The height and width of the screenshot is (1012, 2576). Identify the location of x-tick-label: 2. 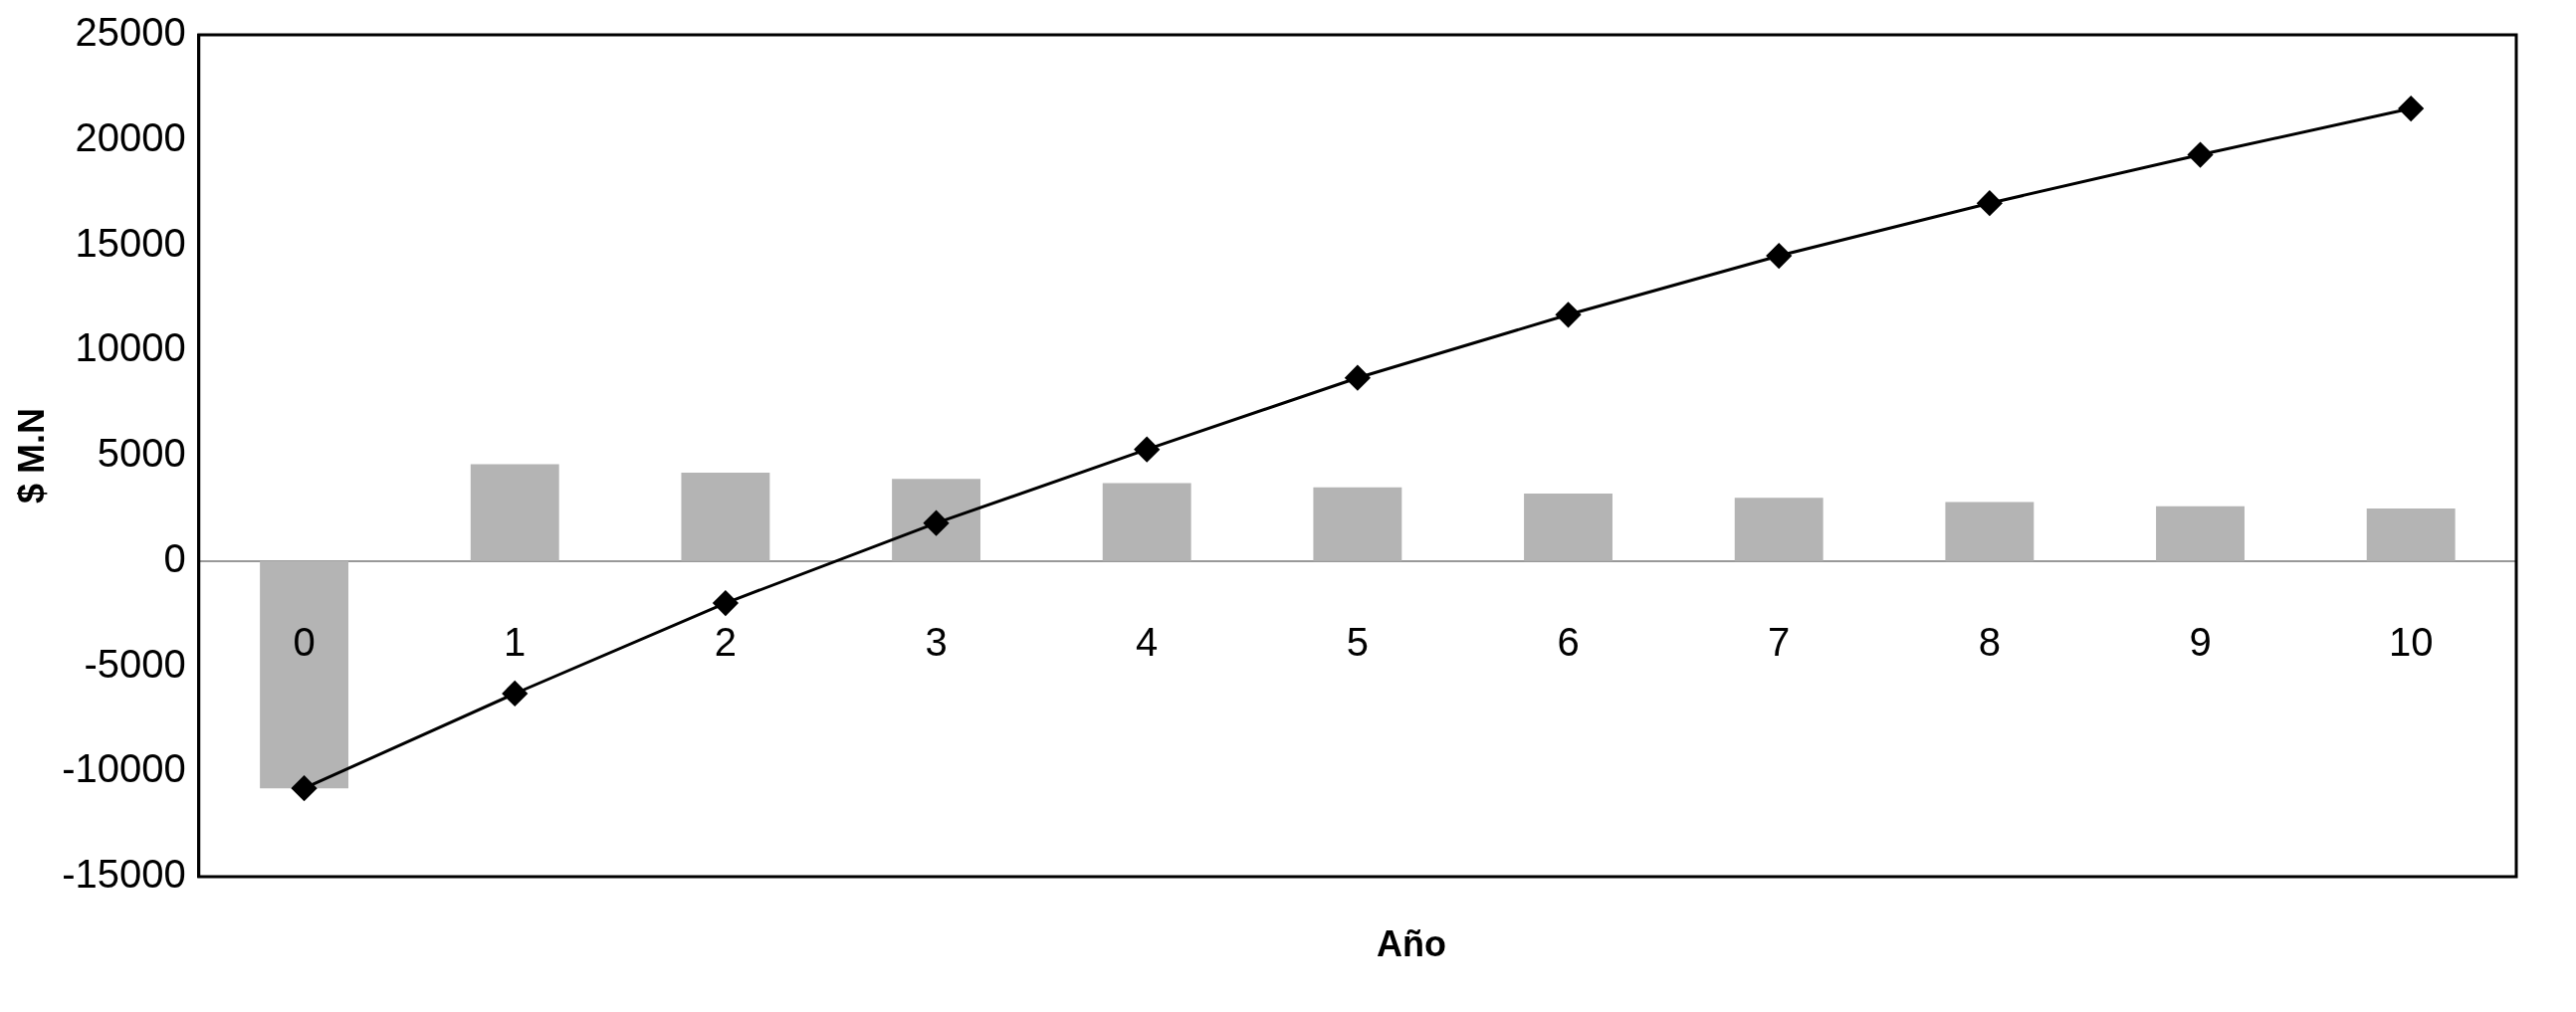
(726, 642).